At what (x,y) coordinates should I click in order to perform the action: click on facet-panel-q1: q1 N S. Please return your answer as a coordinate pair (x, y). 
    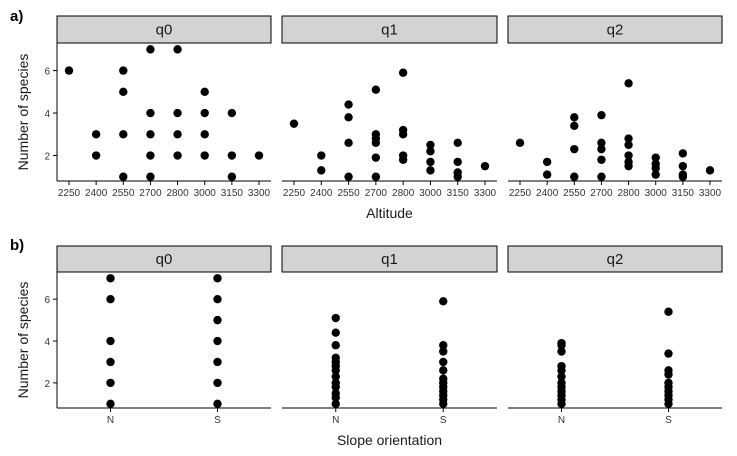
    Looking at the image, I should click on (389, 335).